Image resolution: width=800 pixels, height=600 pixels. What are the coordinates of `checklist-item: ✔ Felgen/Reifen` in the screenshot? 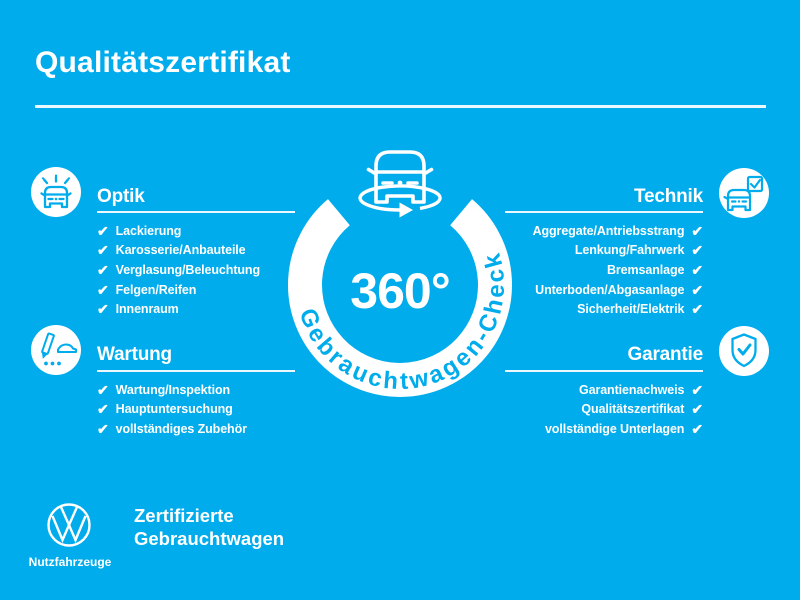 It's located at (196, 290).